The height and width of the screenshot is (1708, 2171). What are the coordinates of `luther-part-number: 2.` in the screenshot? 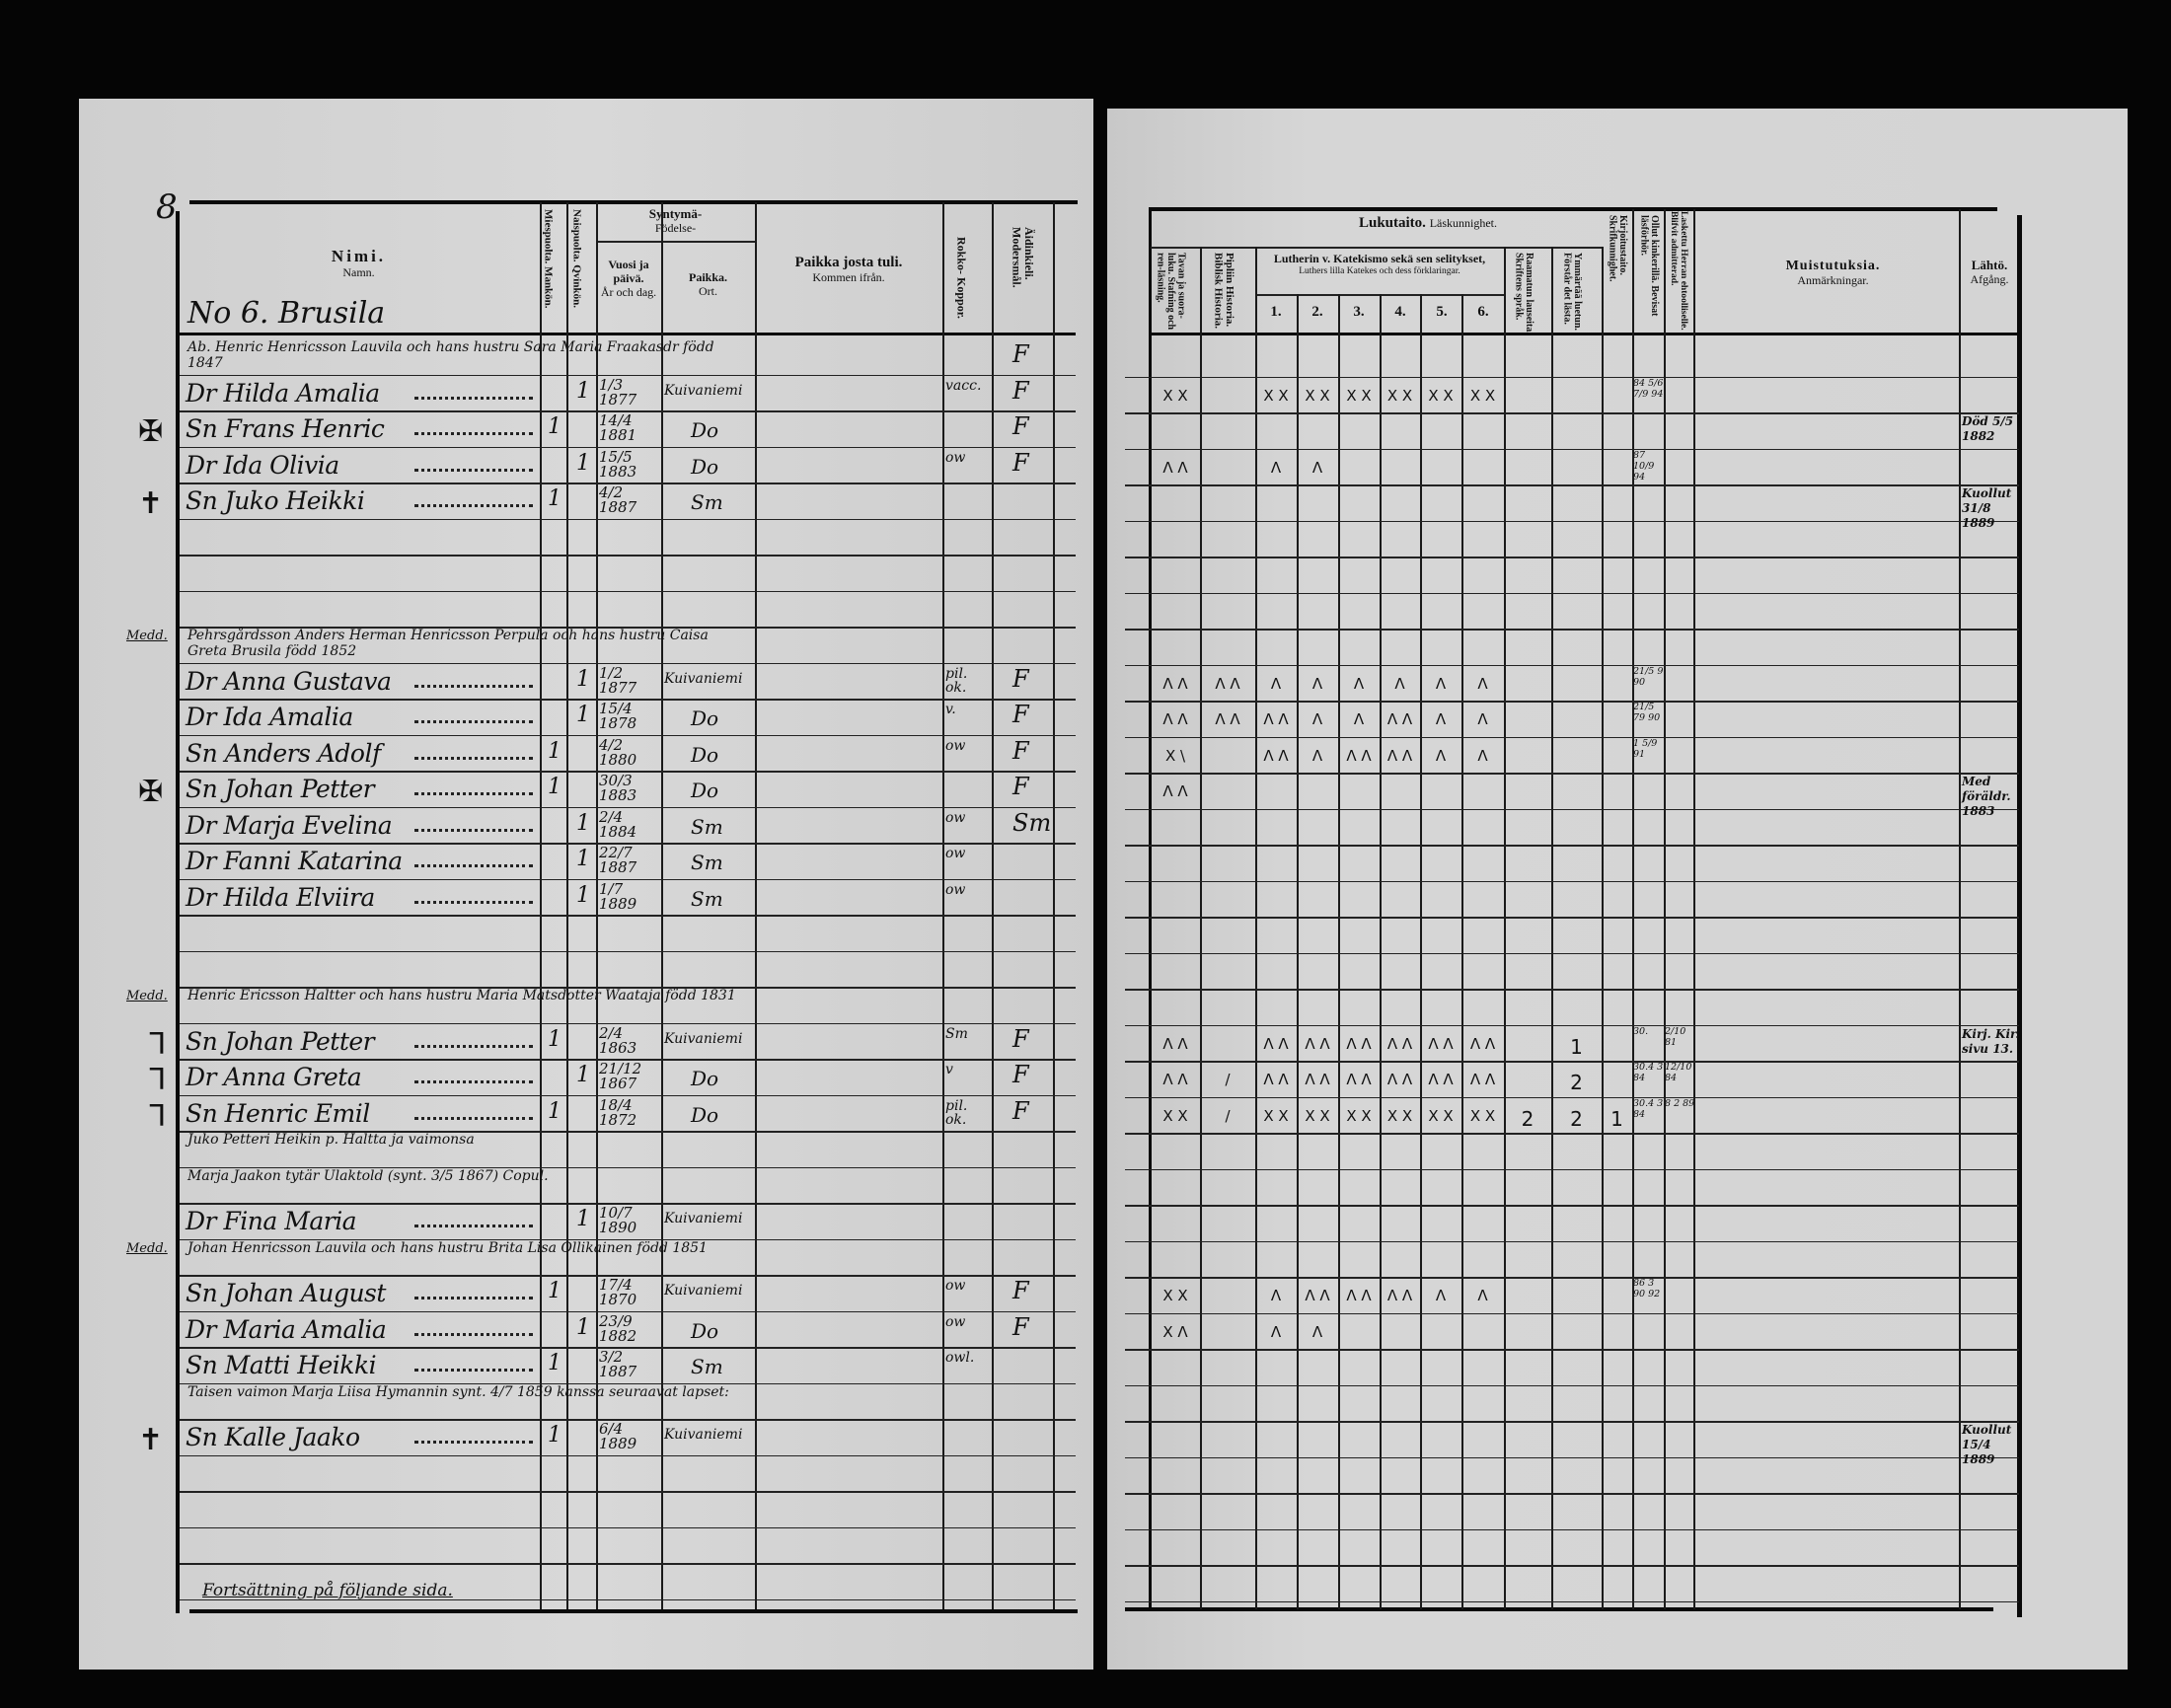 It's located at (1317, 312).